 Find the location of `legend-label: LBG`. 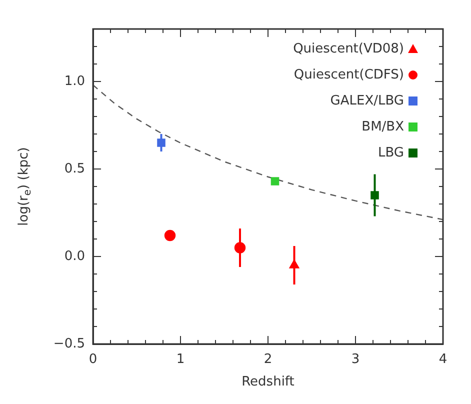

legend-label: LBG is located at coordinates (391, 152).